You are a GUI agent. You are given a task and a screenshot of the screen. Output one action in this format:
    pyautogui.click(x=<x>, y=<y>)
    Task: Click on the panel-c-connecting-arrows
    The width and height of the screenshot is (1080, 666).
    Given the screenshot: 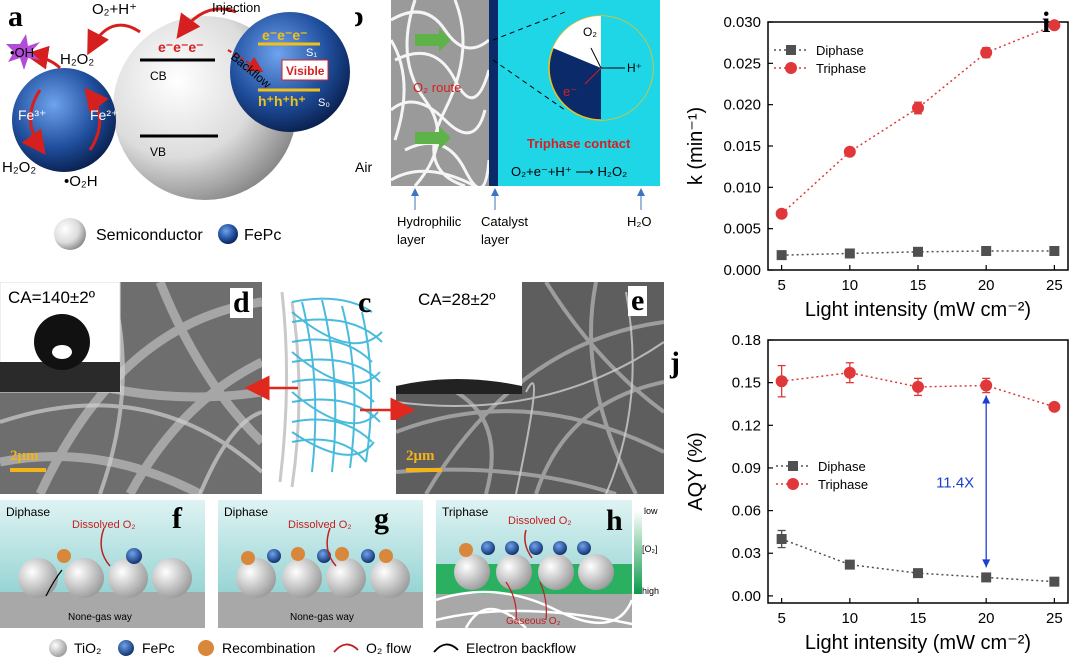 What is the action you would take?
    pyautogui.click(x=330, y=397)
    